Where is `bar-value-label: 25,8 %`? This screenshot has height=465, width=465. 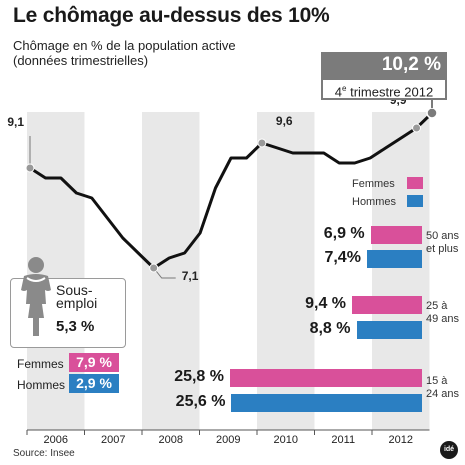
bar-value-label: 25,8 % is located at coordinates (199, 376).